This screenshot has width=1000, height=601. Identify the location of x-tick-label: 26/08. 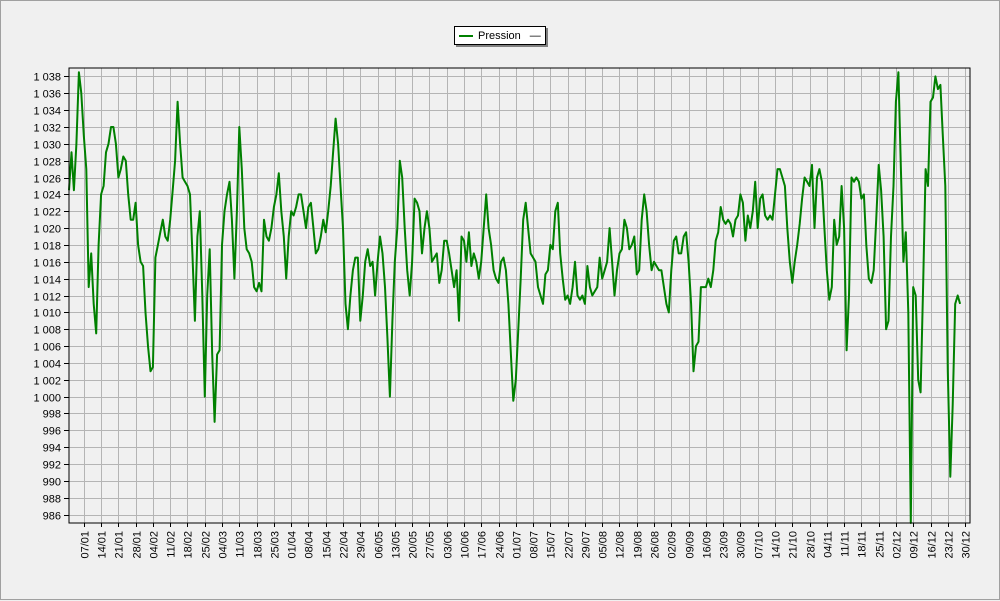
(656, 545).